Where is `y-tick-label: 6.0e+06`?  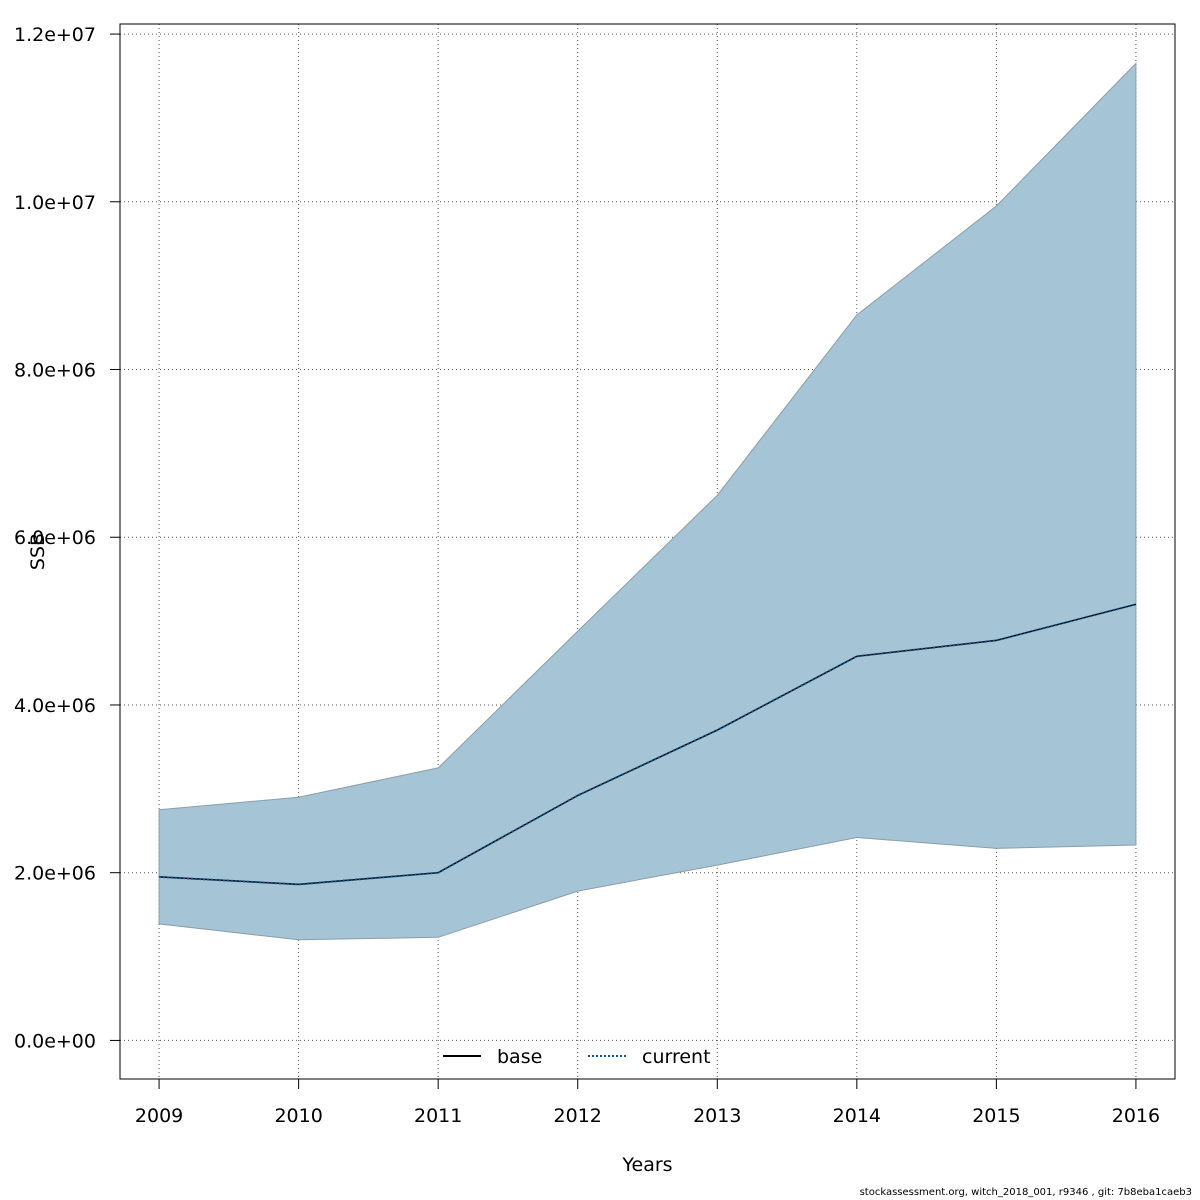 y-tick-label: 6.0e+06 is located at coordinates (55, 538).